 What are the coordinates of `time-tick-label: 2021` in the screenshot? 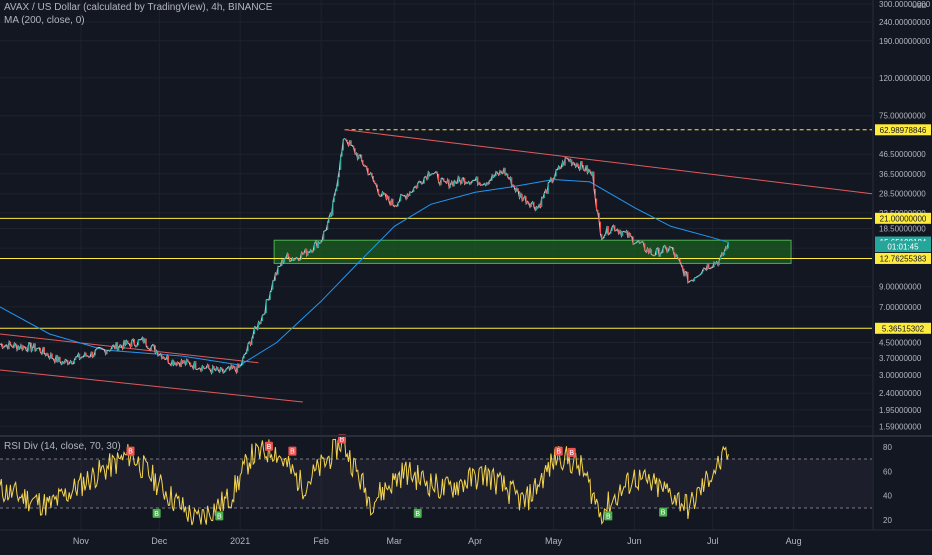 It's located at (240, 541).